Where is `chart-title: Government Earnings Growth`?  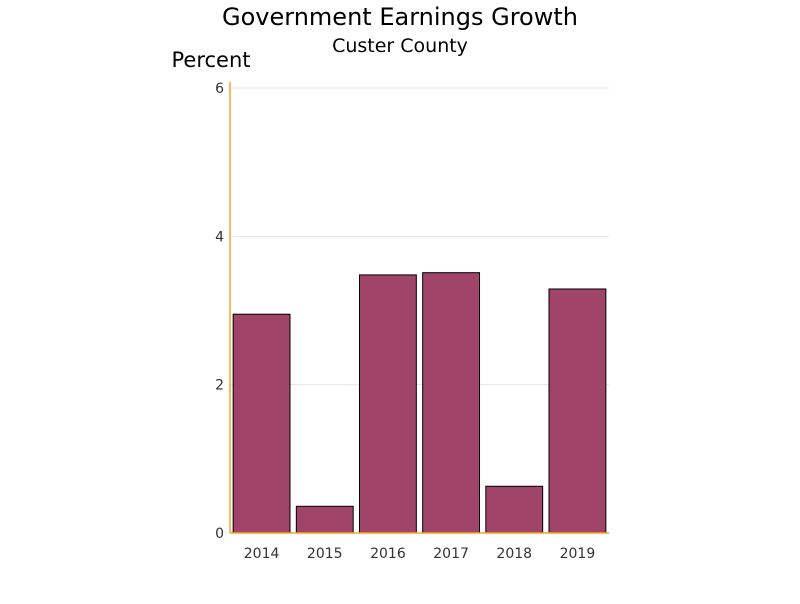 chart-title: Government Earnings Growth is located at coordinates (400, 17).